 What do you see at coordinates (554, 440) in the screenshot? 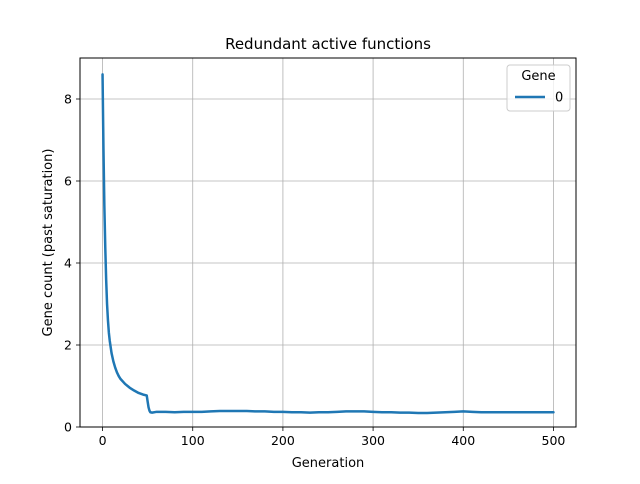
I see `x-tick-label: 500` at bounding box center [554, 440].